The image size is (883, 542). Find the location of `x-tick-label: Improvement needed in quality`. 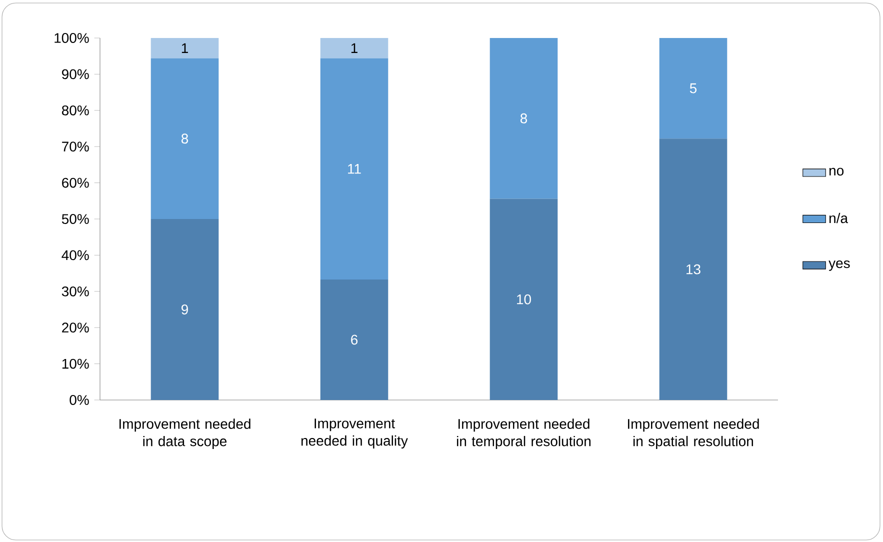

x-tick-label: Improvement needed in quality is located at coordinates (354, 433).